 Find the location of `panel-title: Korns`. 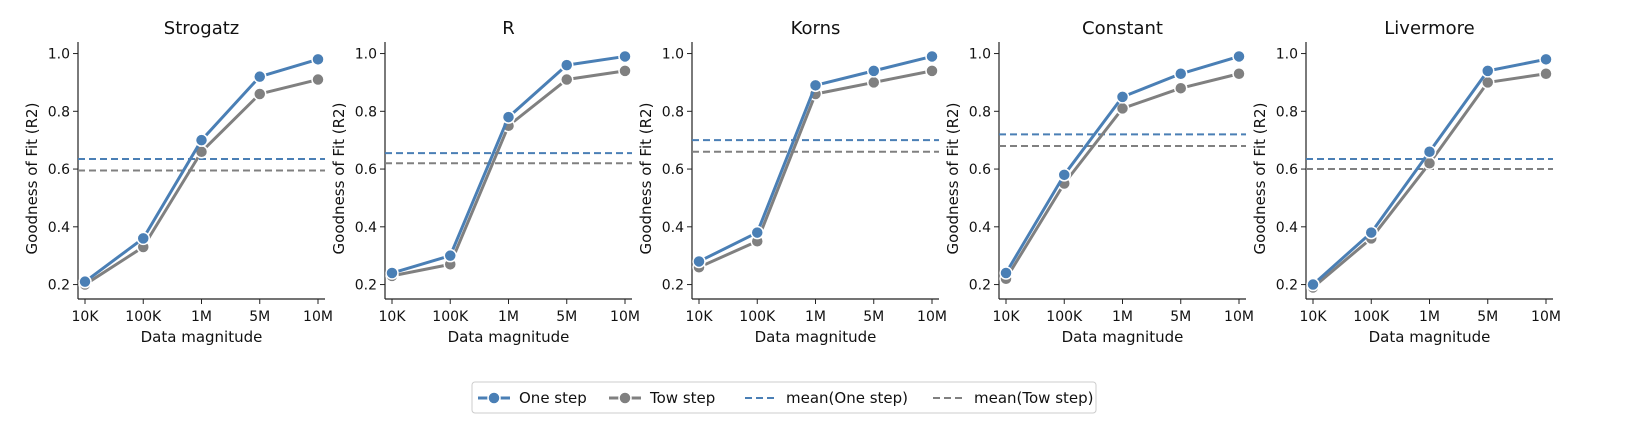

panel-title: Korns is located at coordinates (816, 28).